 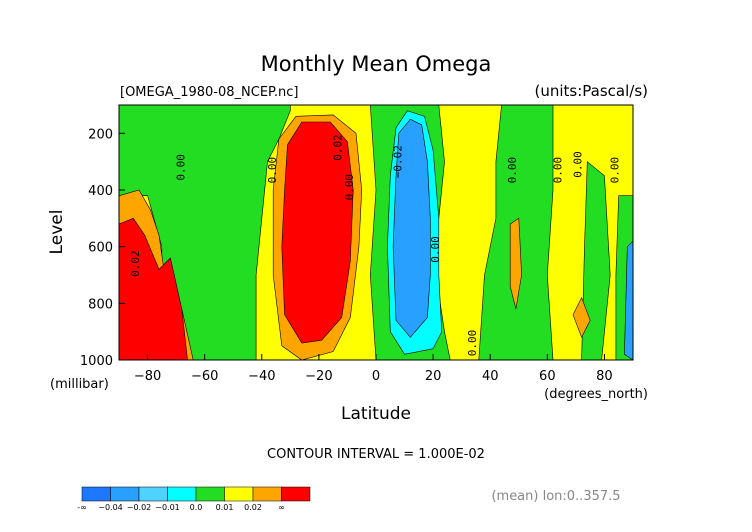 What do you see at coordinates (592, 91) in the screenshot?
I see `units-label: (units:Pascal/s)` at bounding box center [592, 91].